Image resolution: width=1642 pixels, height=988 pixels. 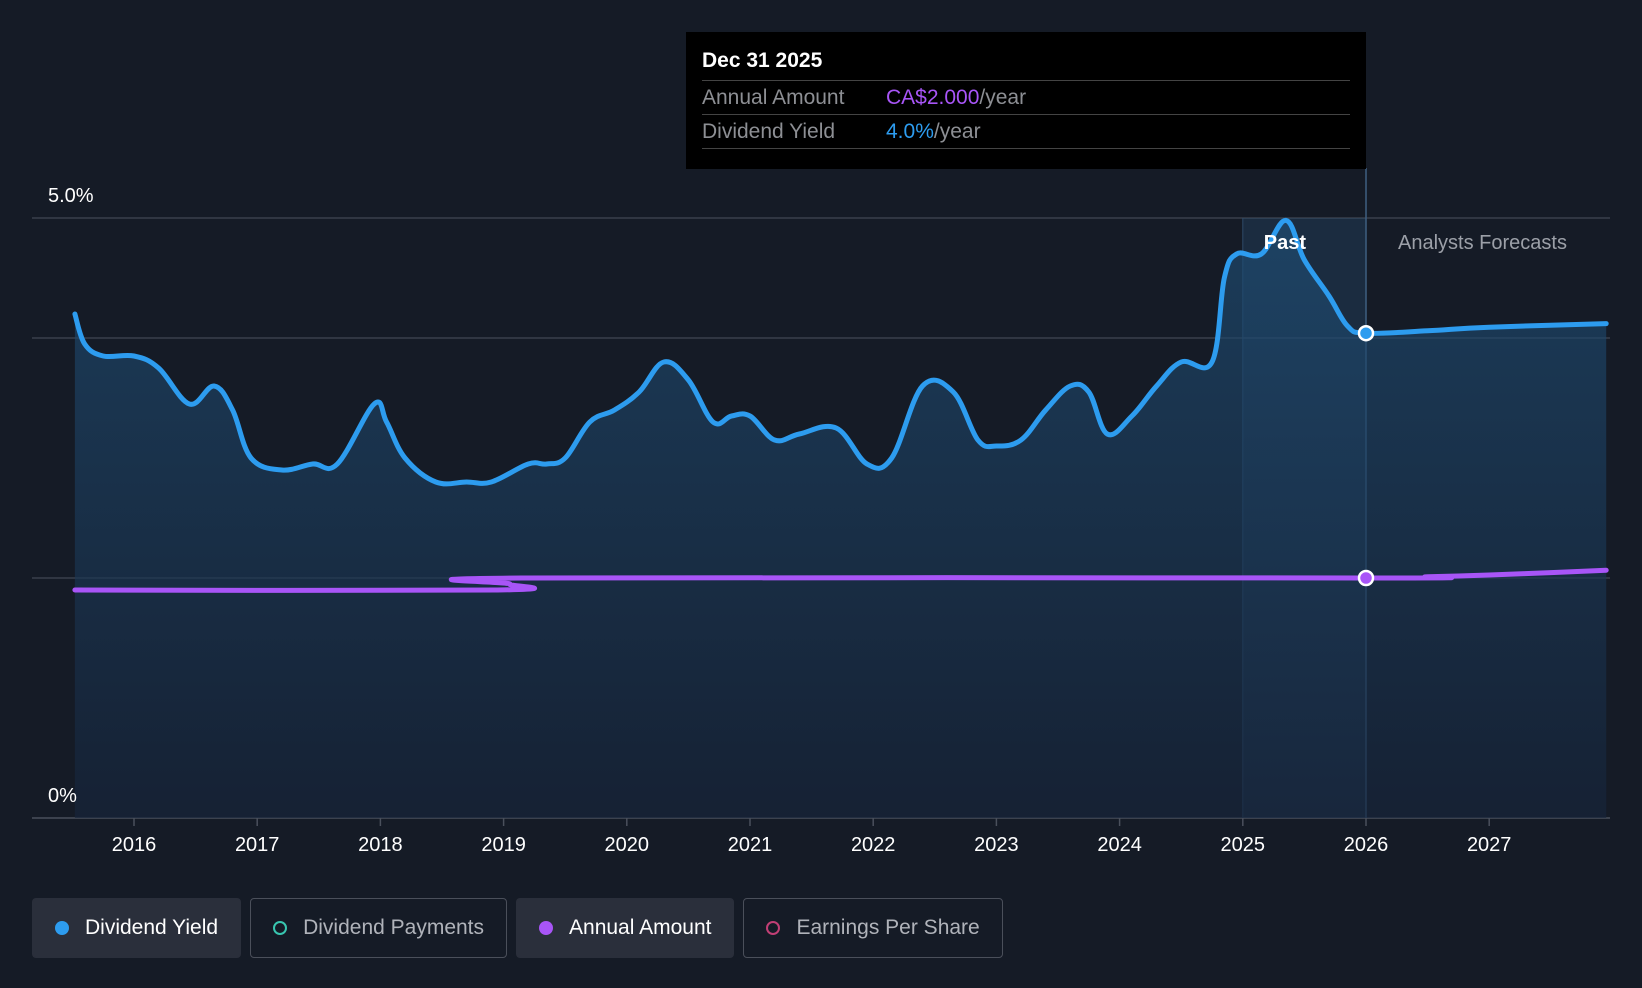 I want to click on tooltip-annual-row: Annual Amount CA$2.000 /year, so click(x=1026, y=98).